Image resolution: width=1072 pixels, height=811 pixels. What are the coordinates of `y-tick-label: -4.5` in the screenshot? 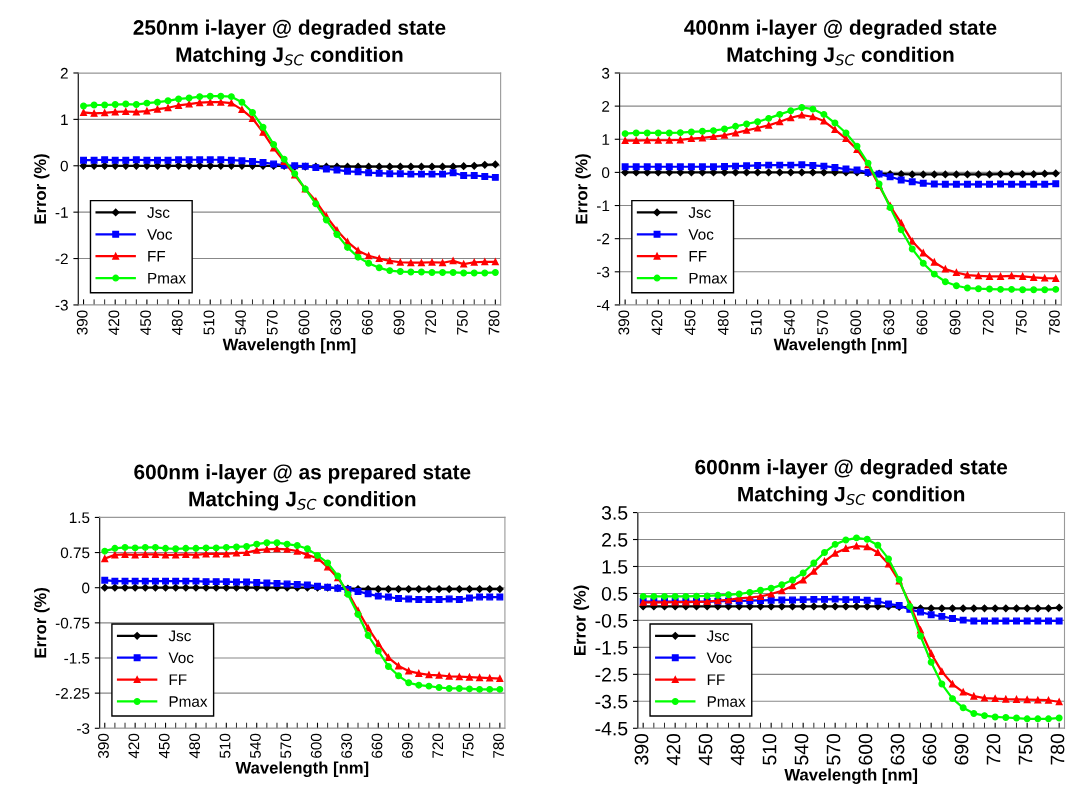 It's located at (611, 728).